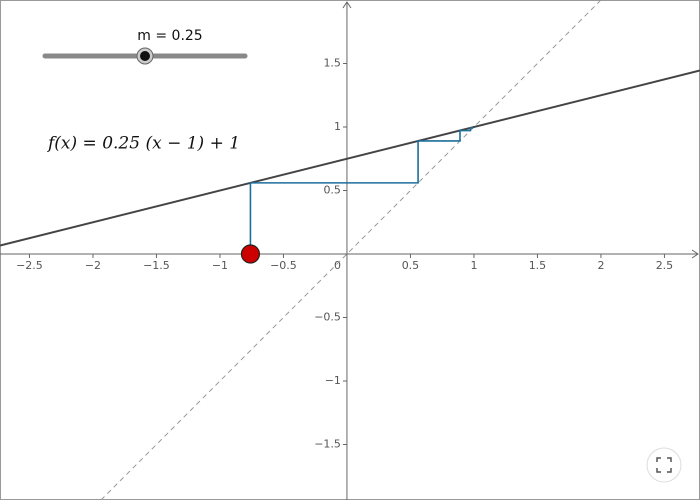 This screenshot has width=700, height=500. I want to click on fullscreen-button, so click(664, 465).